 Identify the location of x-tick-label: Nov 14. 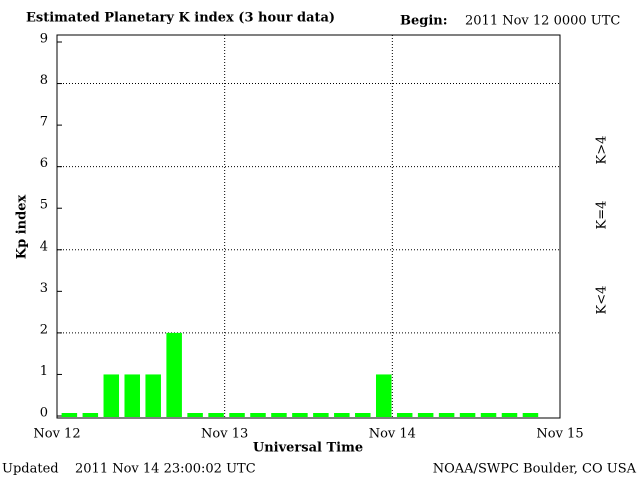
(392, 434).